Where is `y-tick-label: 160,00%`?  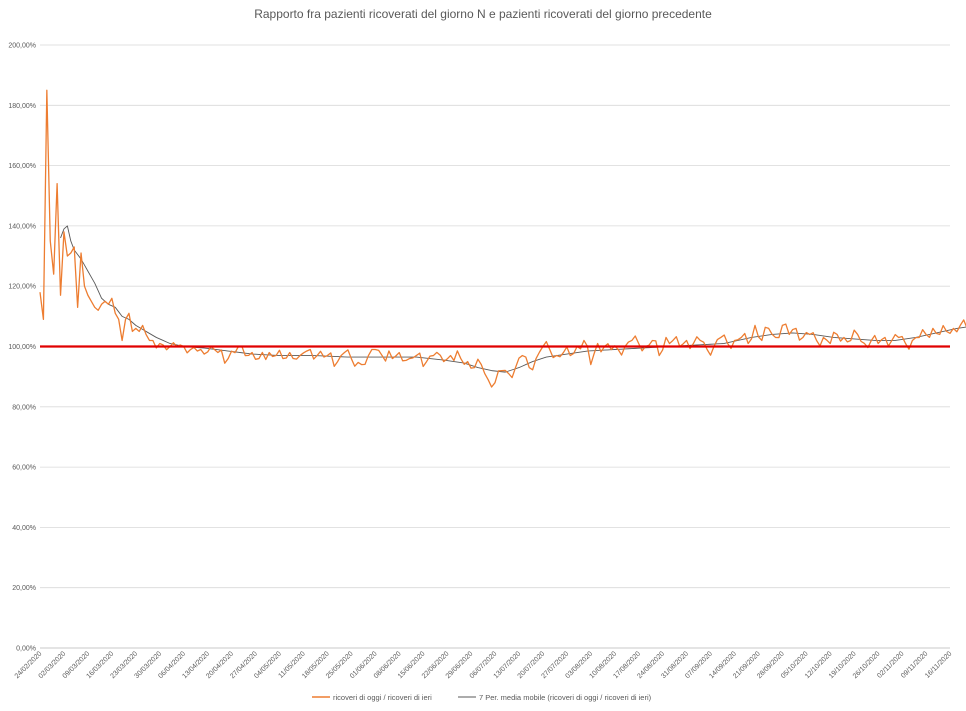 y-tick-label: 160,00% is located at coordinates (22, 166).